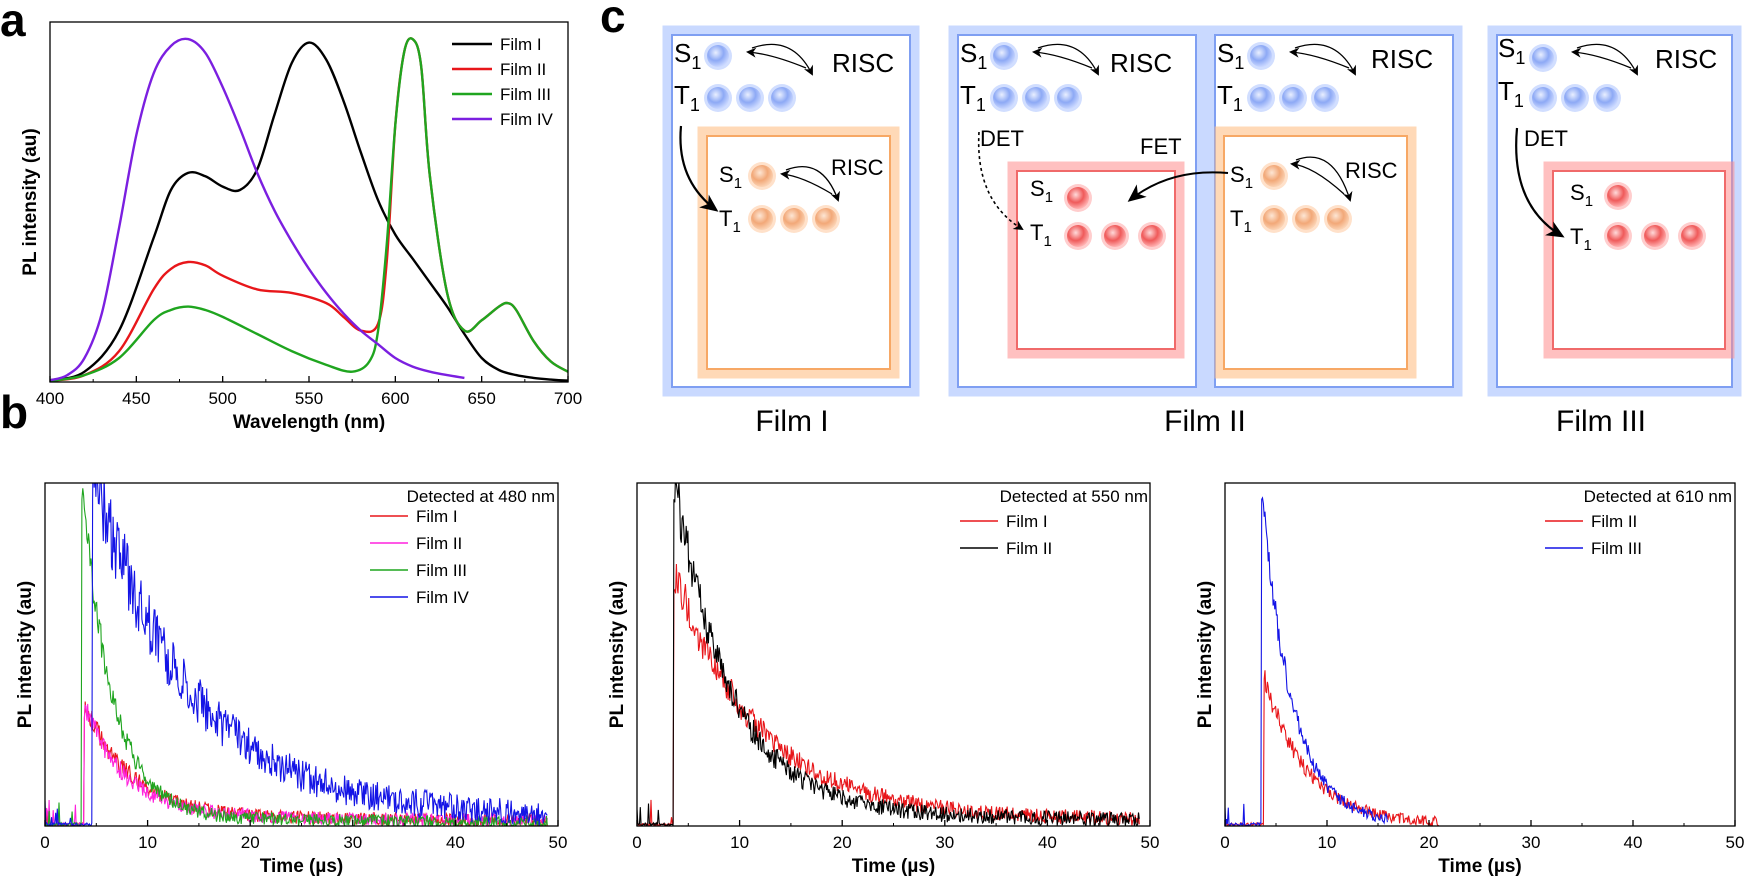 Image resolution: width=1750 pixels, height=885 pixels. I want to click on x-tick-label: 650, so click(481, 398).